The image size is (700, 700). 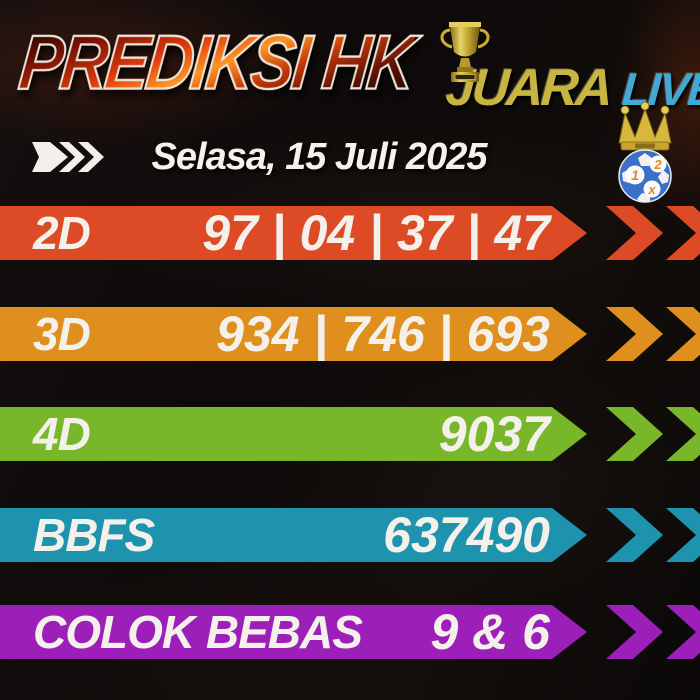 What do you see at coordinates (494, 434) in the screenshot?
I see `row-value: 9037` at bounding box center [494, 434].